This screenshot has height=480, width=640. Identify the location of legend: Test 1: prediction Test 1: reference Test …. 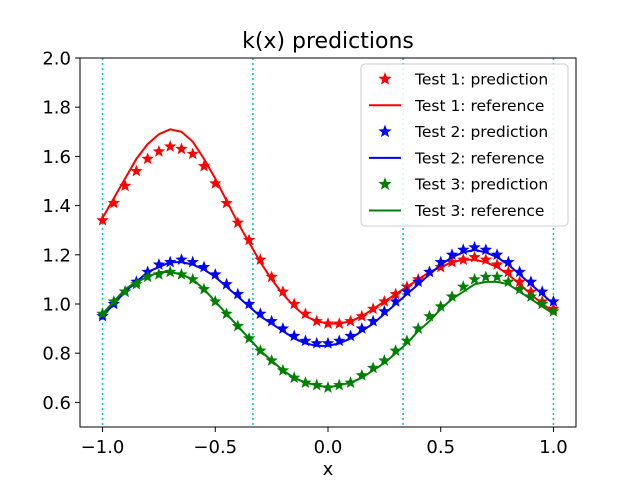
(464, 145).